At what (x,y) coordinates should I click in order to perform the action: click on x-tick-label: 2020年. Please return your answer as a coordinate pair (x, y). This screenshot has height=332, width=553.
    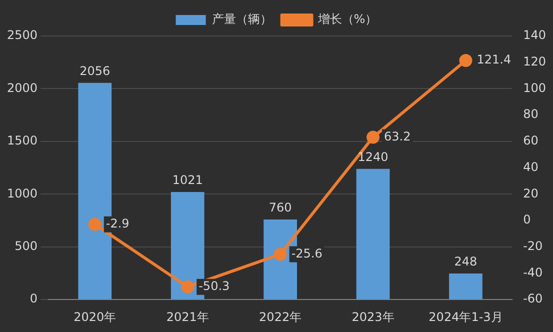
    Looking at the image, I should click on (95, 317).